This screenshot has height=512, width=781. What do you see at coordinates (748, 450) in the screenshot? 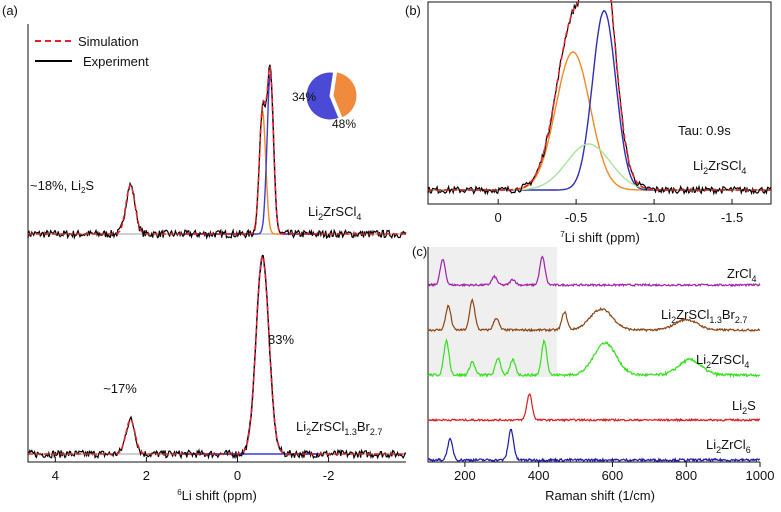
I see `label-part: 6` at bounding box center [748, 450].